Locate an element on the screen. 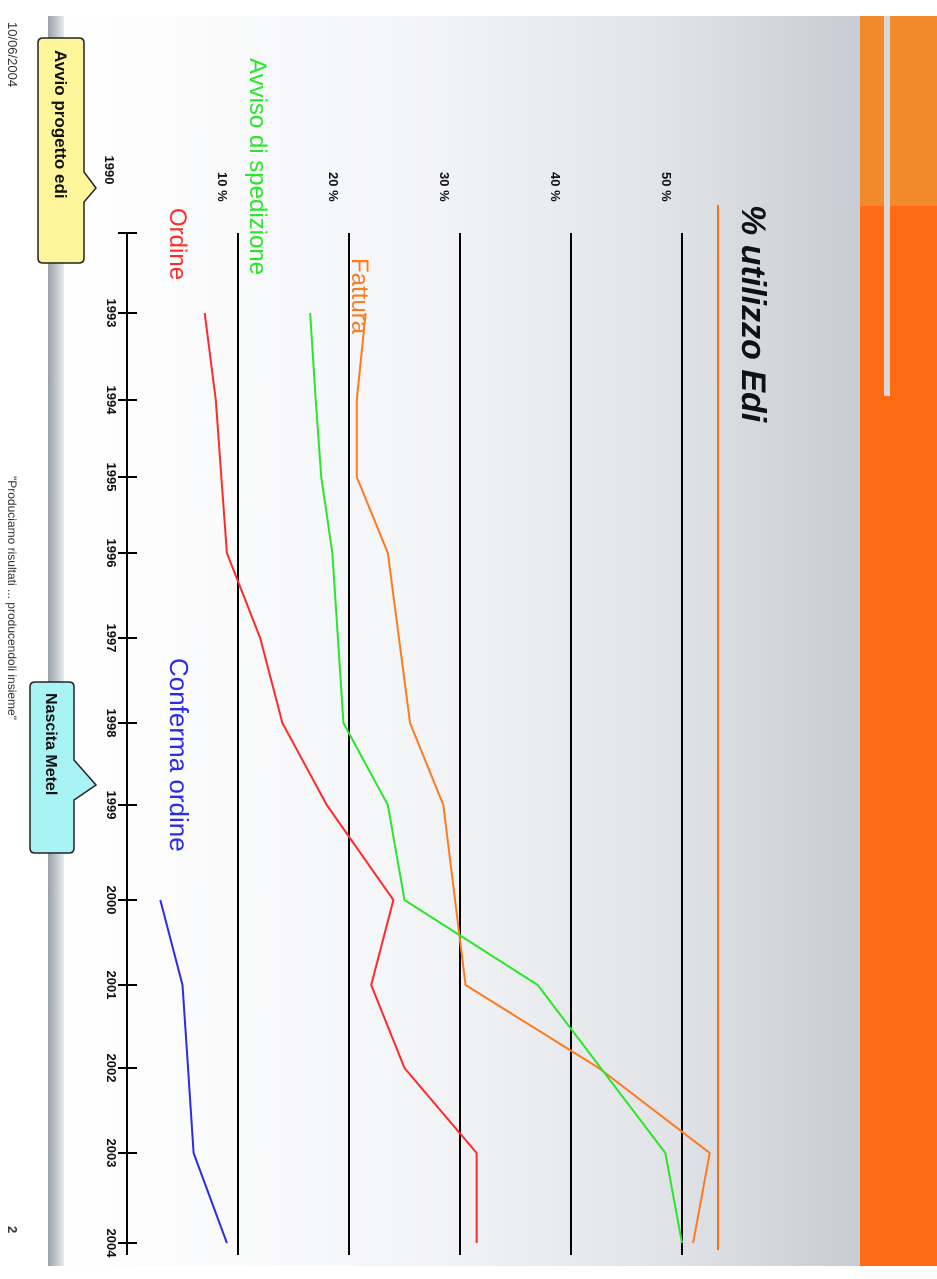 The width and height of the screenshot is (937, 1279). callout-metel-label: Nascita Metel is located at coordinates (50, 744).